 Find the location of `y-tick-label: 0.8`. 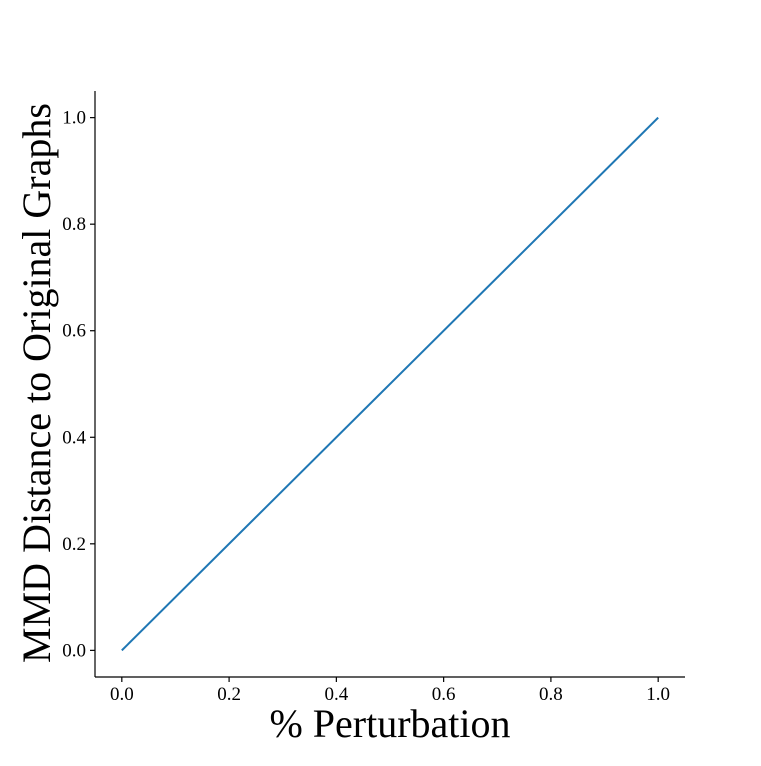

y-tick-label: 0.8 is located at coordinates (74, 224).